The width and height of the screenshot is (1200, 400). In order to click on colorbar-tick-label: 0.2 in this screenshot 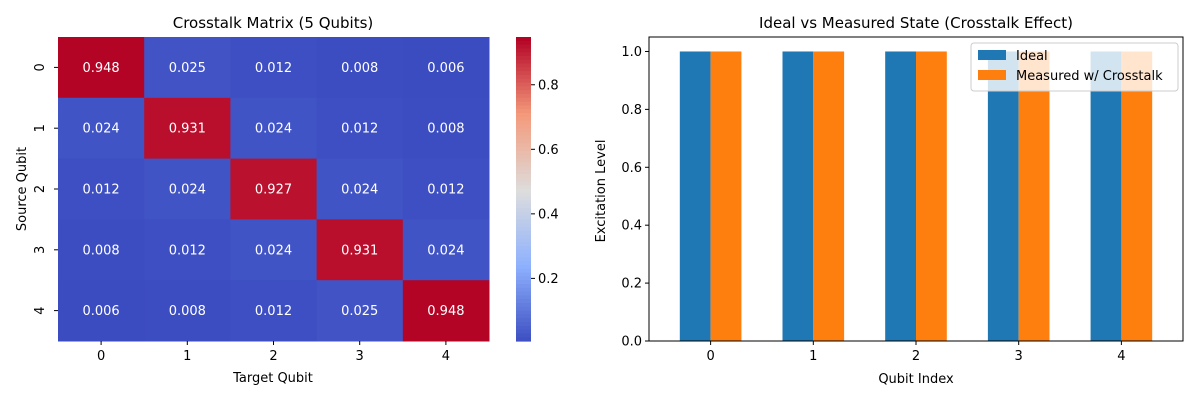, I will do `click(548, 279)`.